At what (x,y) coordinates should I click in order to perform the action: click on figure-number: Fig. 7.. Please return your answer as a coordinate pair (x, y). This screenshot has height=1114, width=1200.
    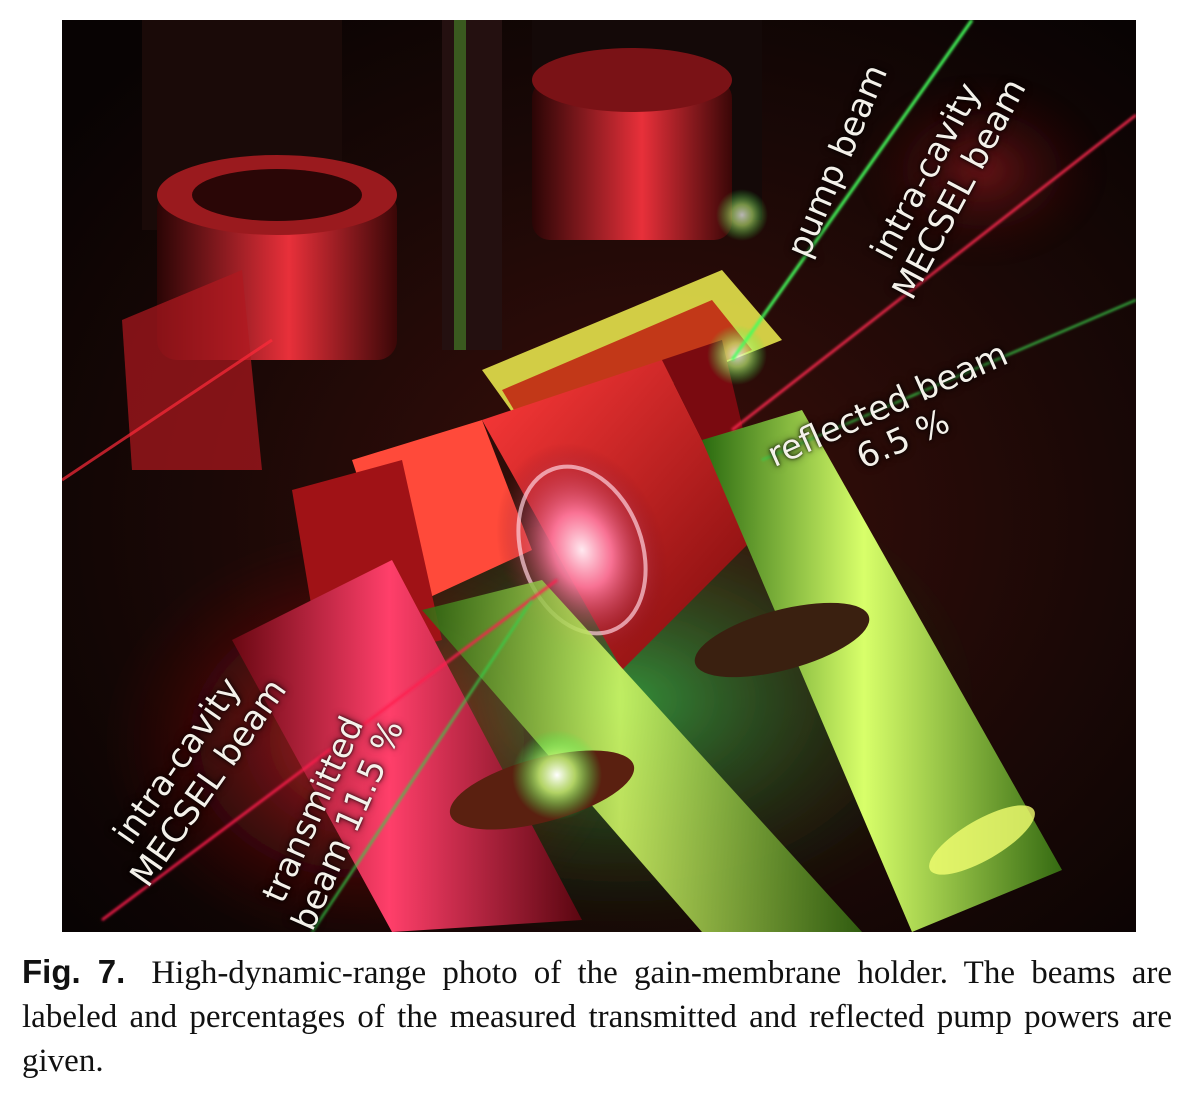
    Looking at the image, I should click on (74, 971).